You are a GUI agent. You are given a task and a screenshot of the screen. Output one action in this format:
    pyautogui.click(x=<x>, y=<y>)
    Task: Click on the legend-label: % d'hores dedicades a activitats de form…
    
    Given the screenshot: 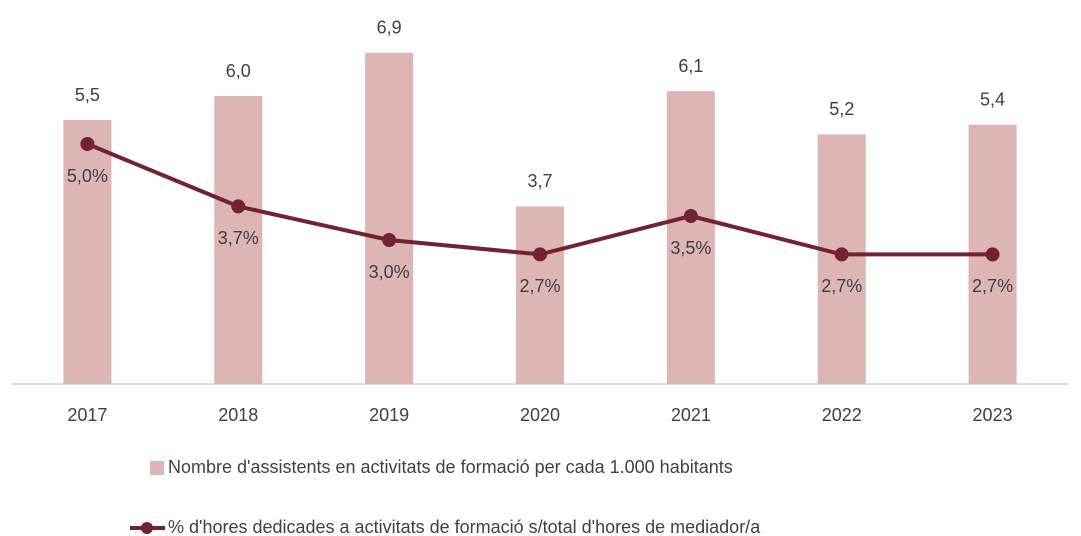 What is the action you would take?
    pyautogui.click(x=464, y=526)
    